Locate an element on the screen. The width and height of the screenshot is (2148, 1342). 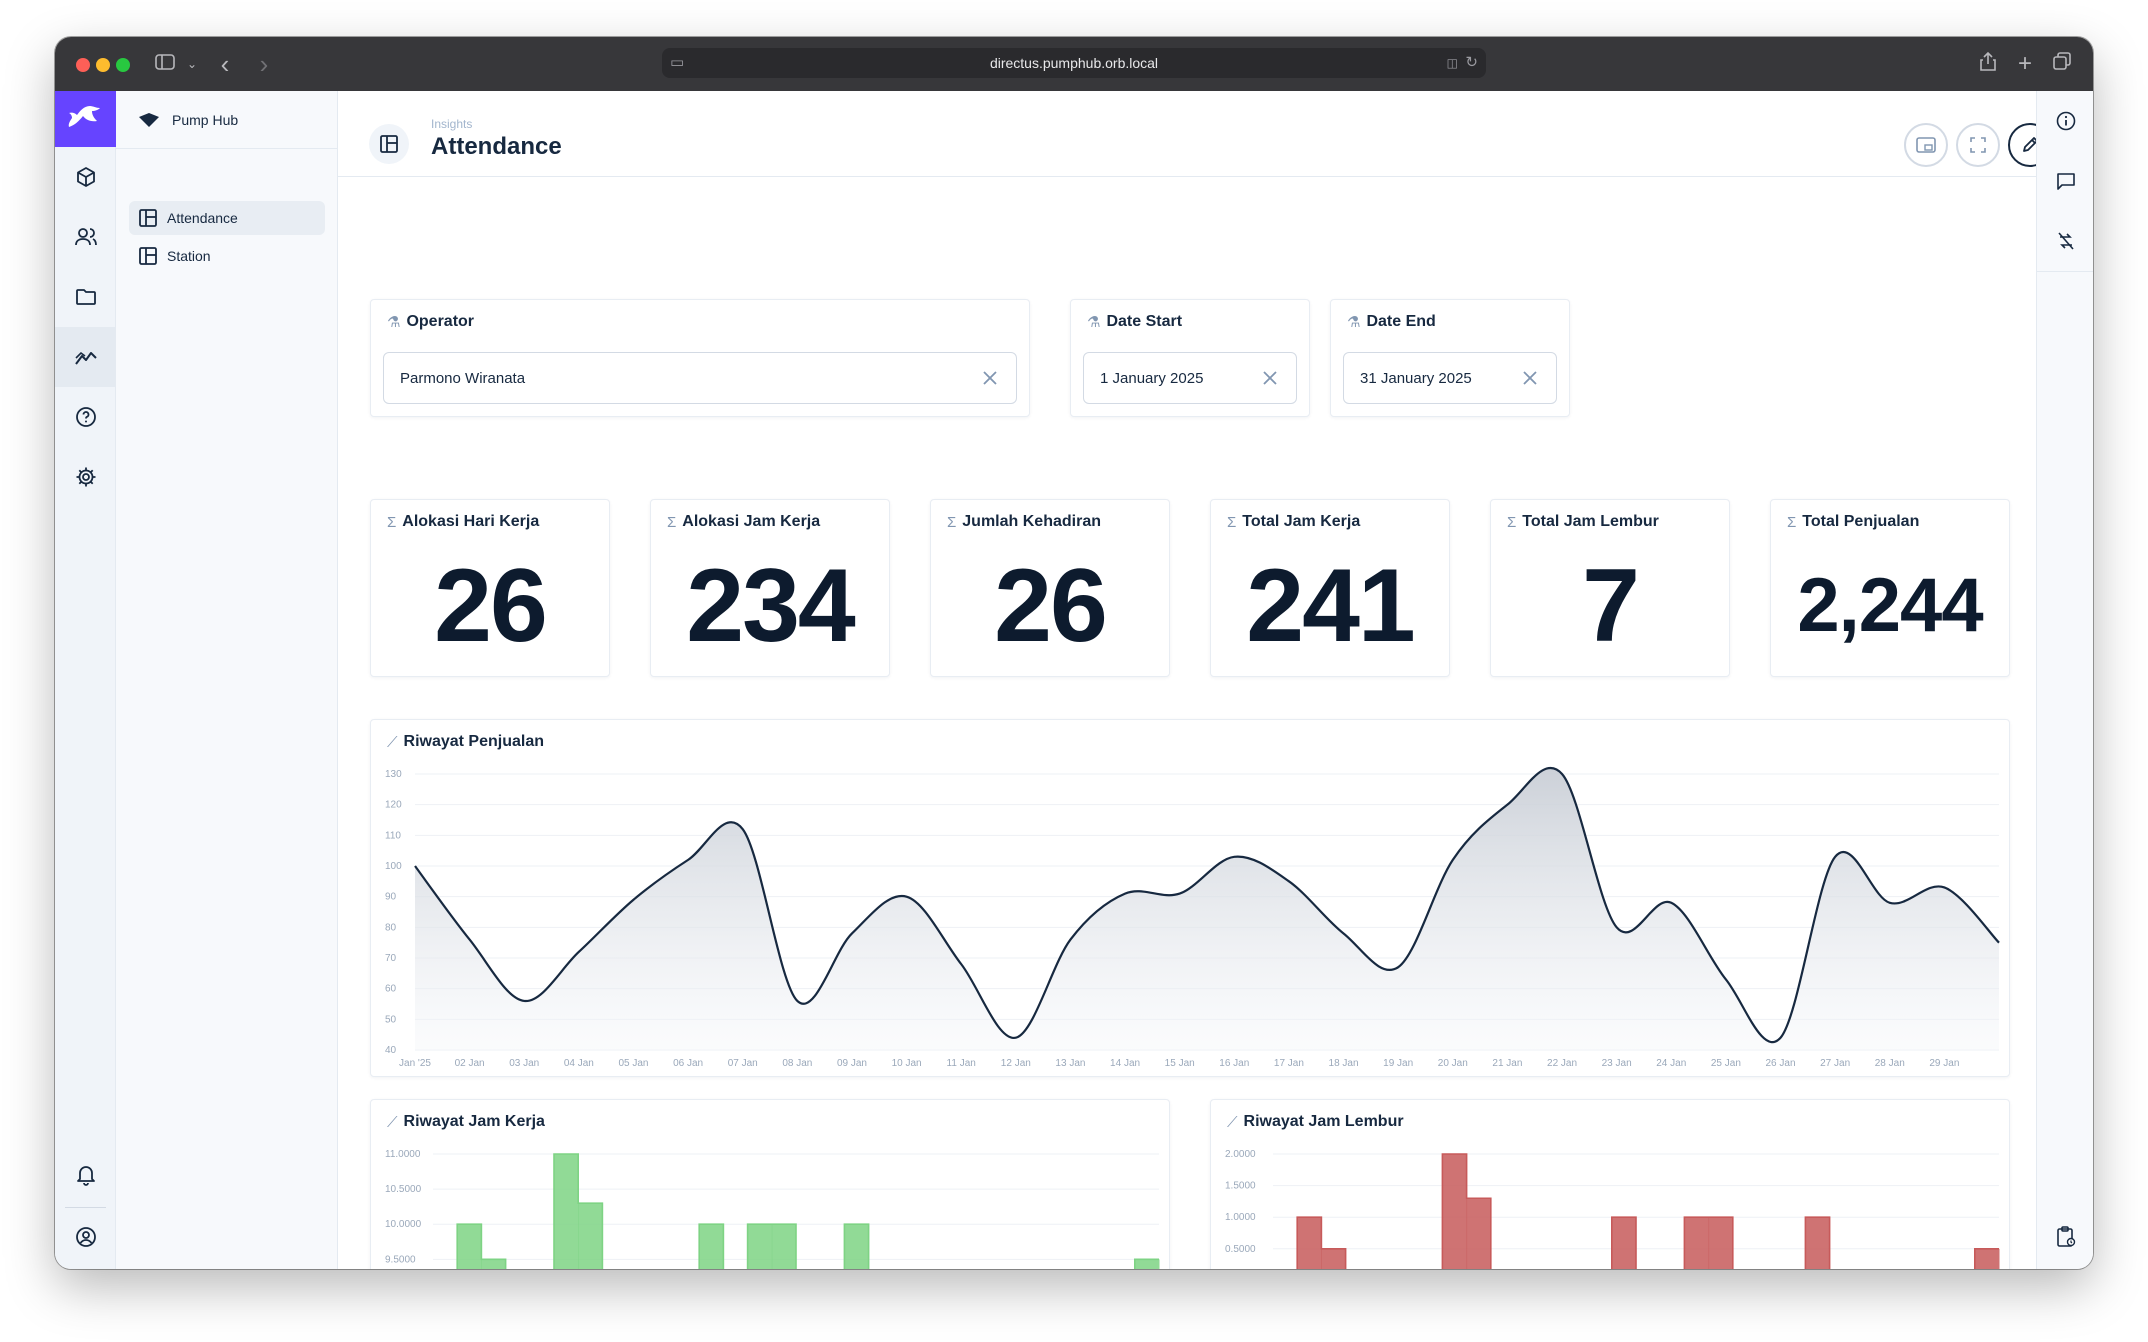
url-text: directus.pumphub.orb.local is located at coordinates (1074, 63).